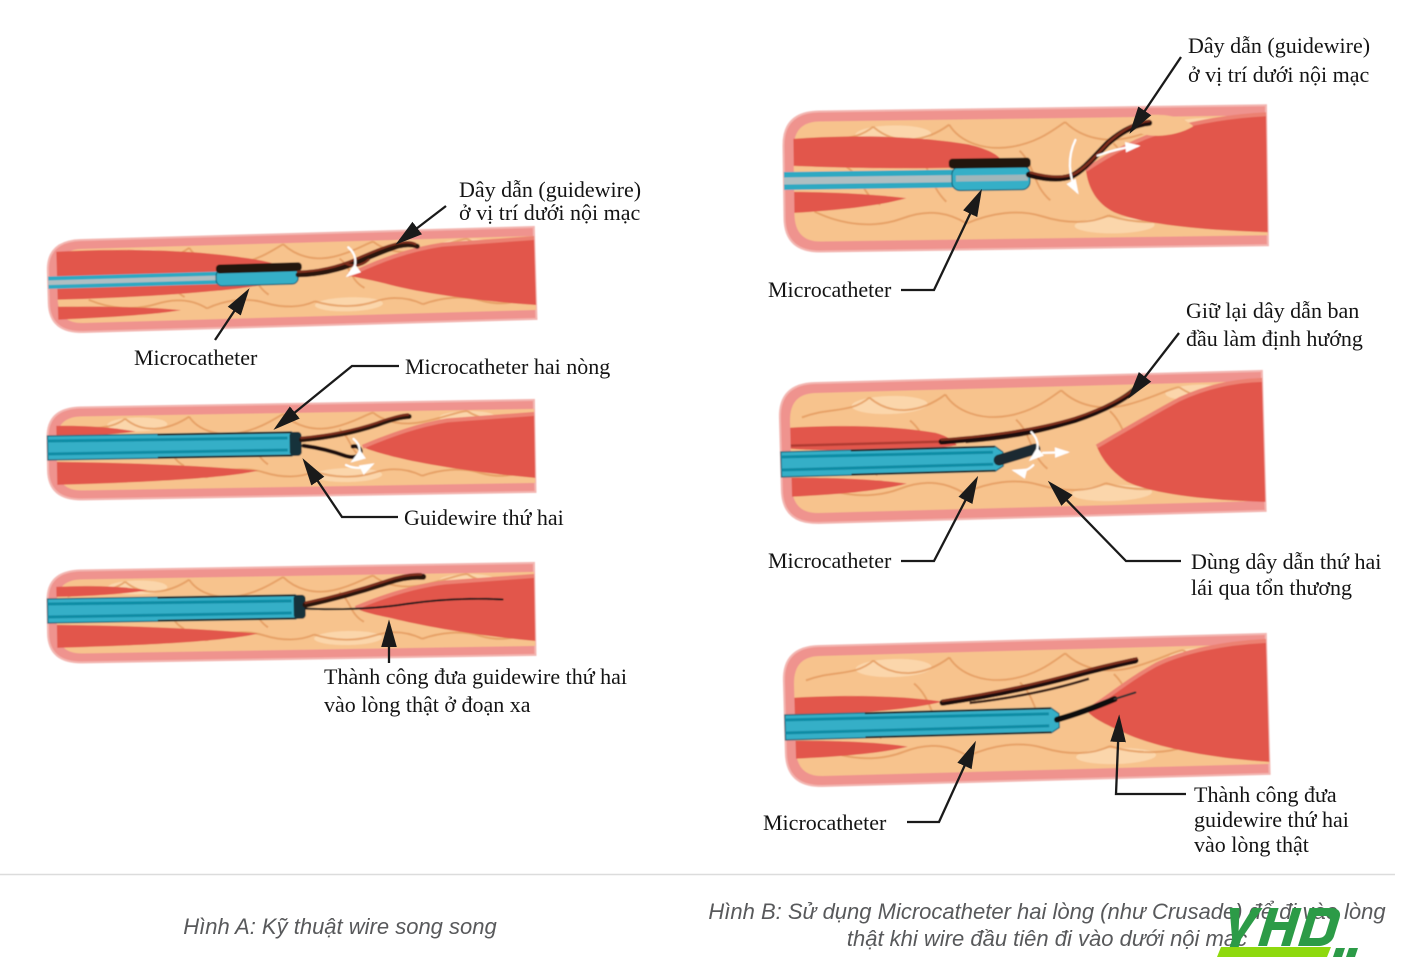  I want to click on svg-text: Guidewire thứ hai, so click(484, 517).